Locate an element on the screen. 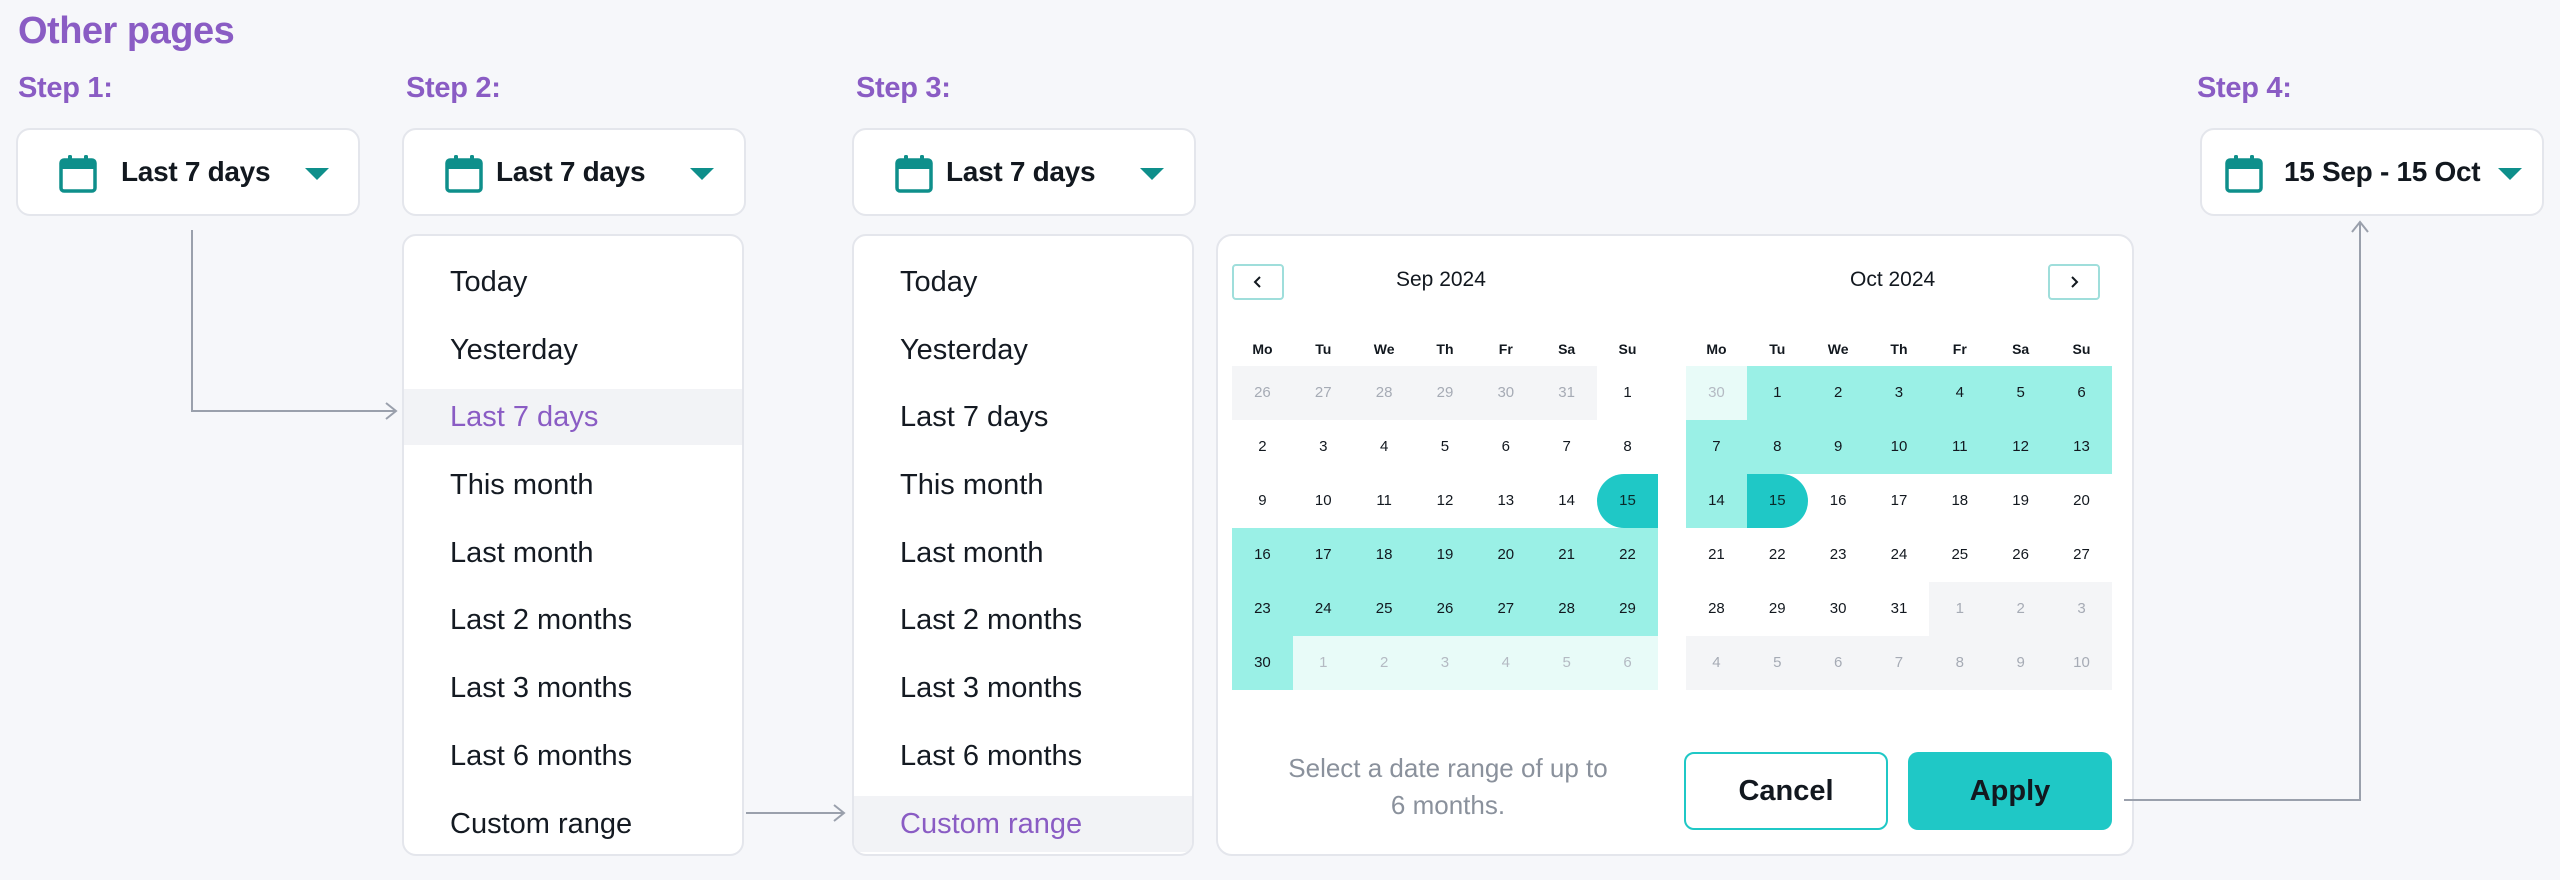  step-4-date-dropdown: 15 Sep - 15 Oct is located at coordinates (2372, 172).